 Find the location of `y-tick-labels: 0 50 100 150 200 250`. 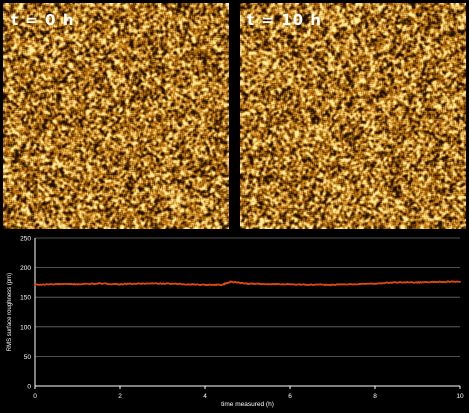

y-tick-labels: 0 50 100 150 200 250 is located at coordinates (25, 313).